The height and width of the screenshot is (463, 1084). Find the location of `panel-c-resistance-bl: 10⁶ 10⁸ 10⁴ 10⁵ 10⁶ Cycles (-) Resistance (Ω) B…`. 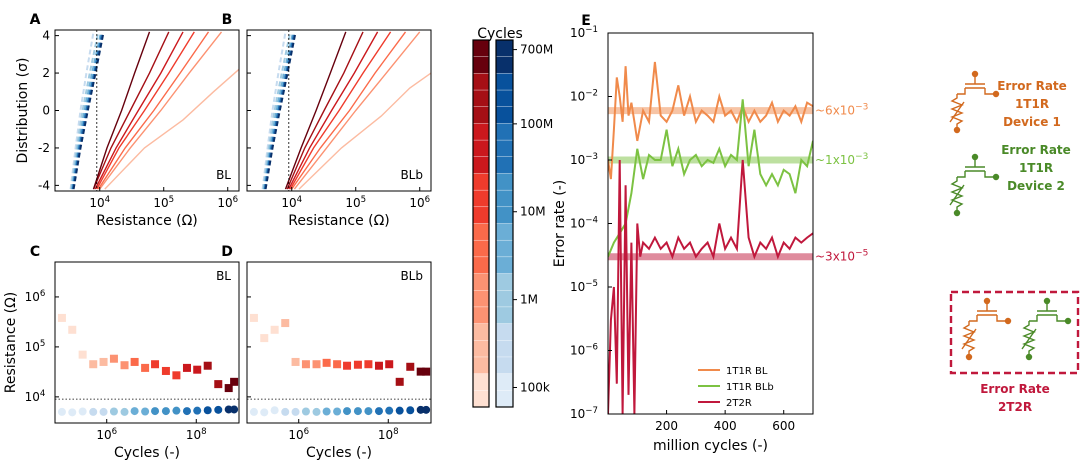

panel-c-resistance-bl: 10⁶ 10⁸ 10⁴ 10⁵ 10⁶ Cycles (-) Resistance (Ω) B… is located at coordinates (121, 352).